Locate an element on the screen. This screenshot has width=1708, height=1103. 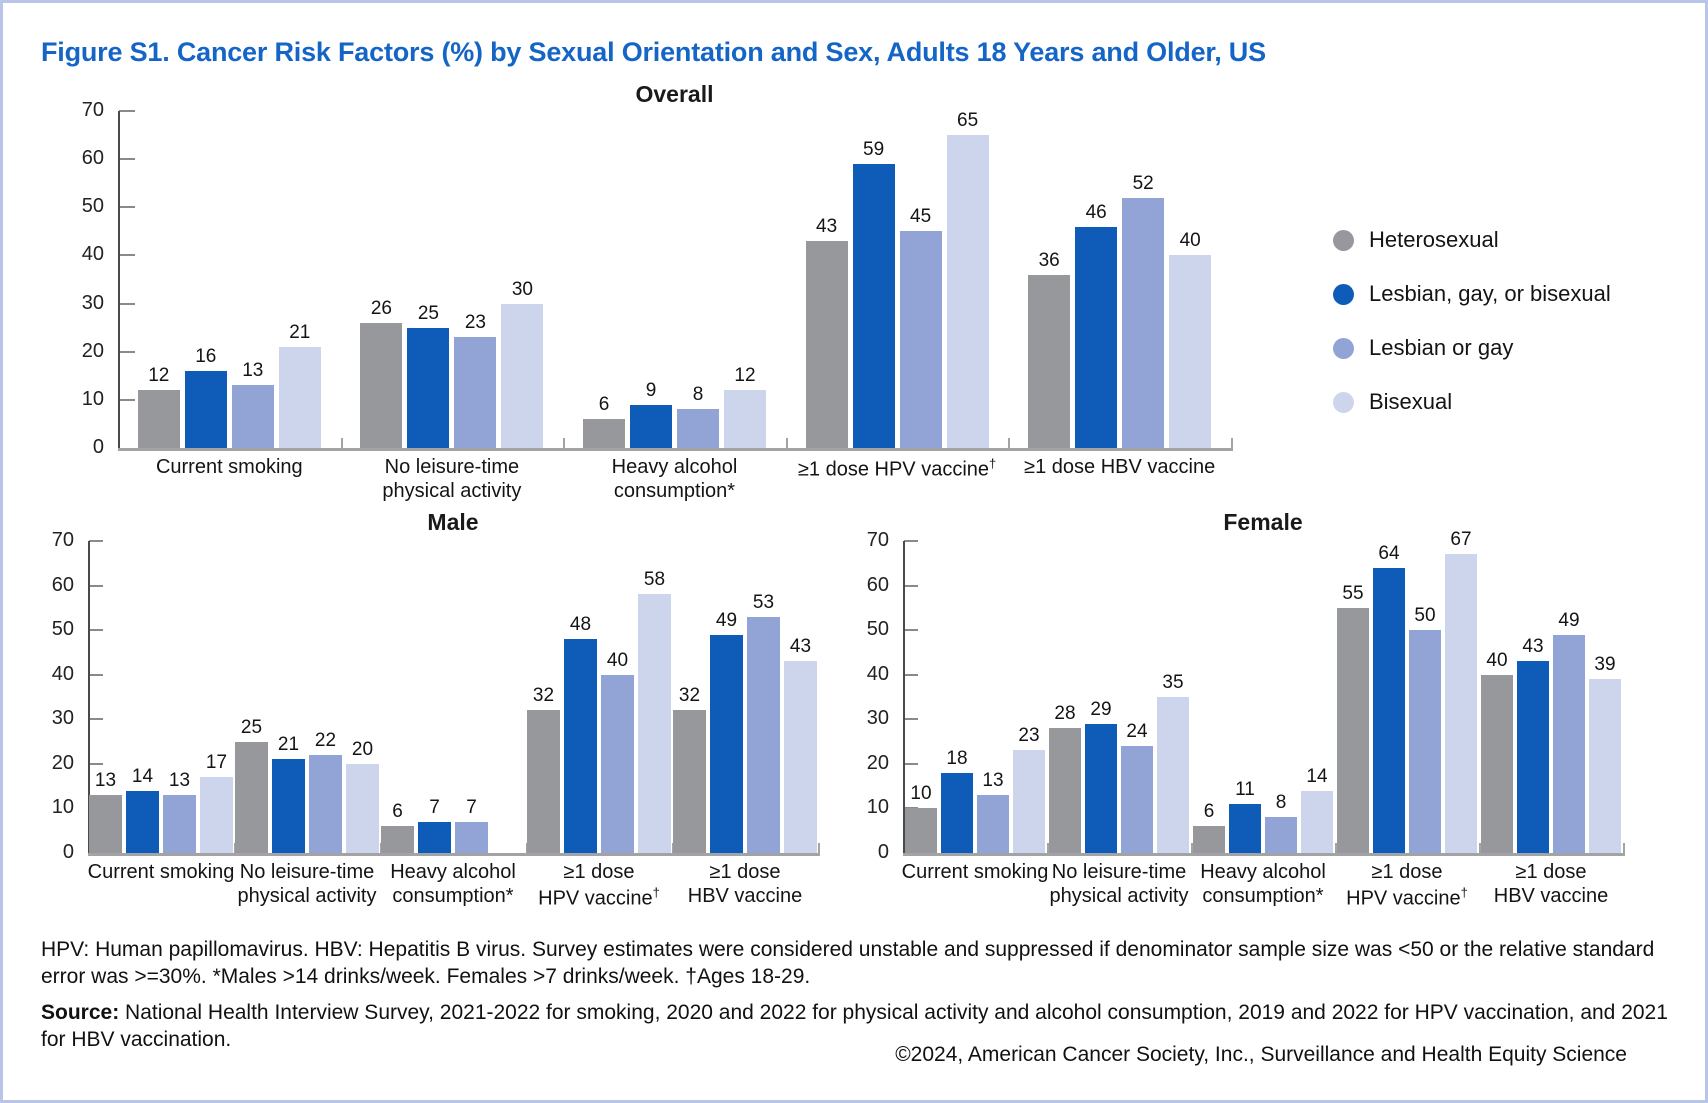
bar-slot: 43 is located at coordinates (800, 744).